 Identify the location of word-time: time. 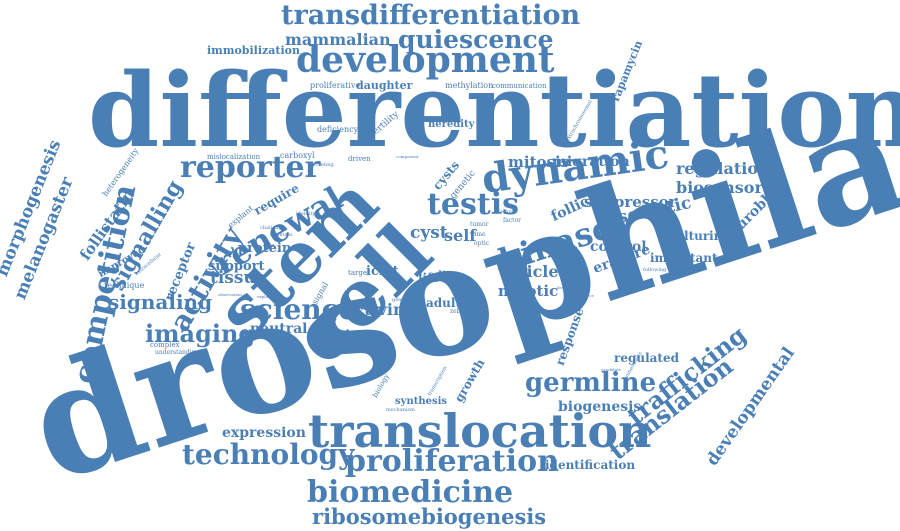
(479, 234).